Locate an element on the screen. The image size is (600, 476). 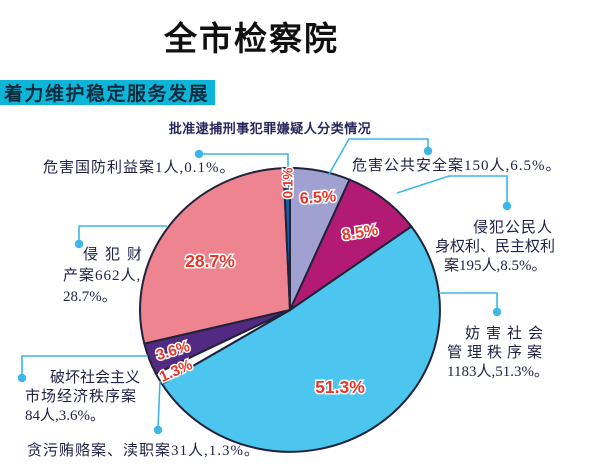
leader-dot-citizen-rights is located at coordinates (507, 206).